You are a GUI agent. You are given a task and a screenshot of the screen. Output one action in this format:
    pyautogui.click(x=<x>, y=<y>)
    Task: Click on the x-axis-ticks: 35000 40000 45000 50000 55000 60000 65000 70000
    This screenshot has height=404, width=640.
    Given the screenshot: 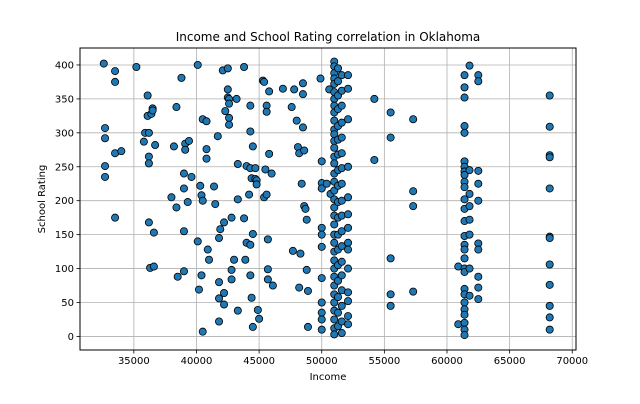 What is the action you would take?
    pyautogui.click(x=353, y=358)
    